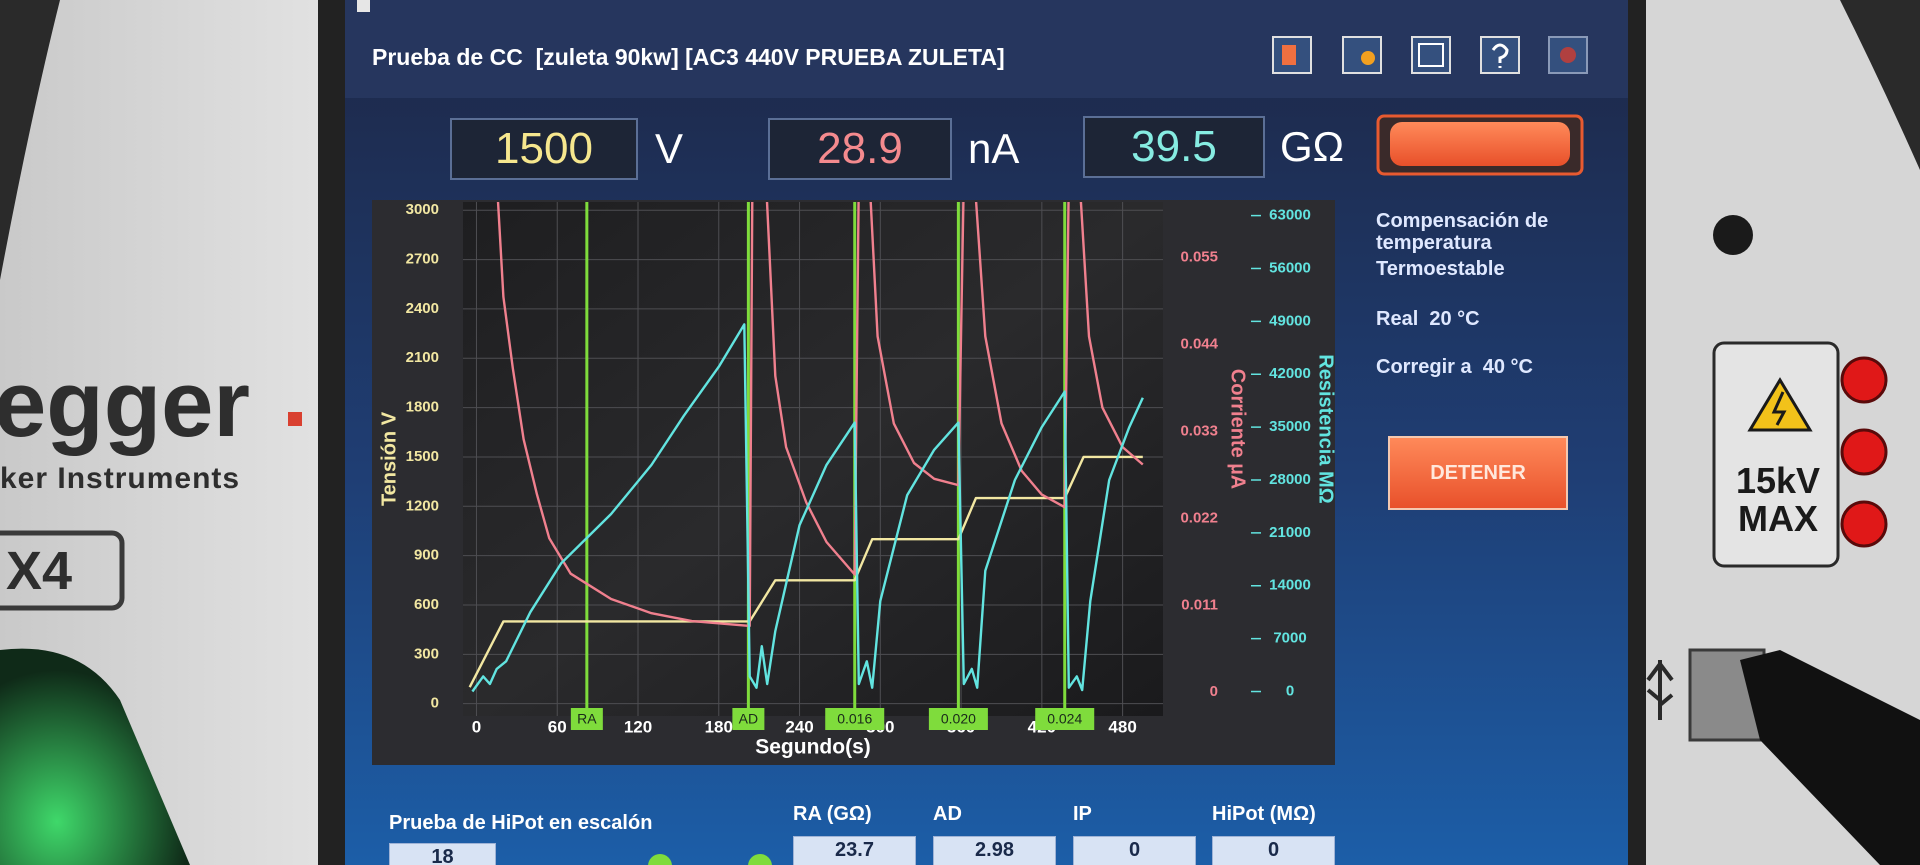 The width and height of the screenshot is (1920, 865). I want to click on resistance-readout: 39.5, so click(1174, 147).